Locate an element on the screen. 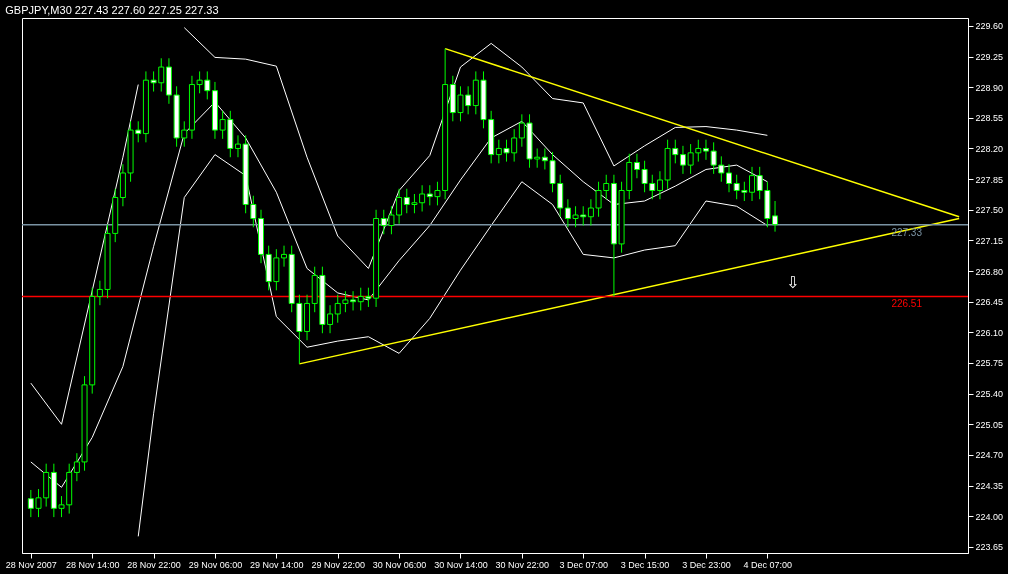 This screenshot has width=1018, height=584. y-tick-label: 225.40 is located at coordinates (989, 394).